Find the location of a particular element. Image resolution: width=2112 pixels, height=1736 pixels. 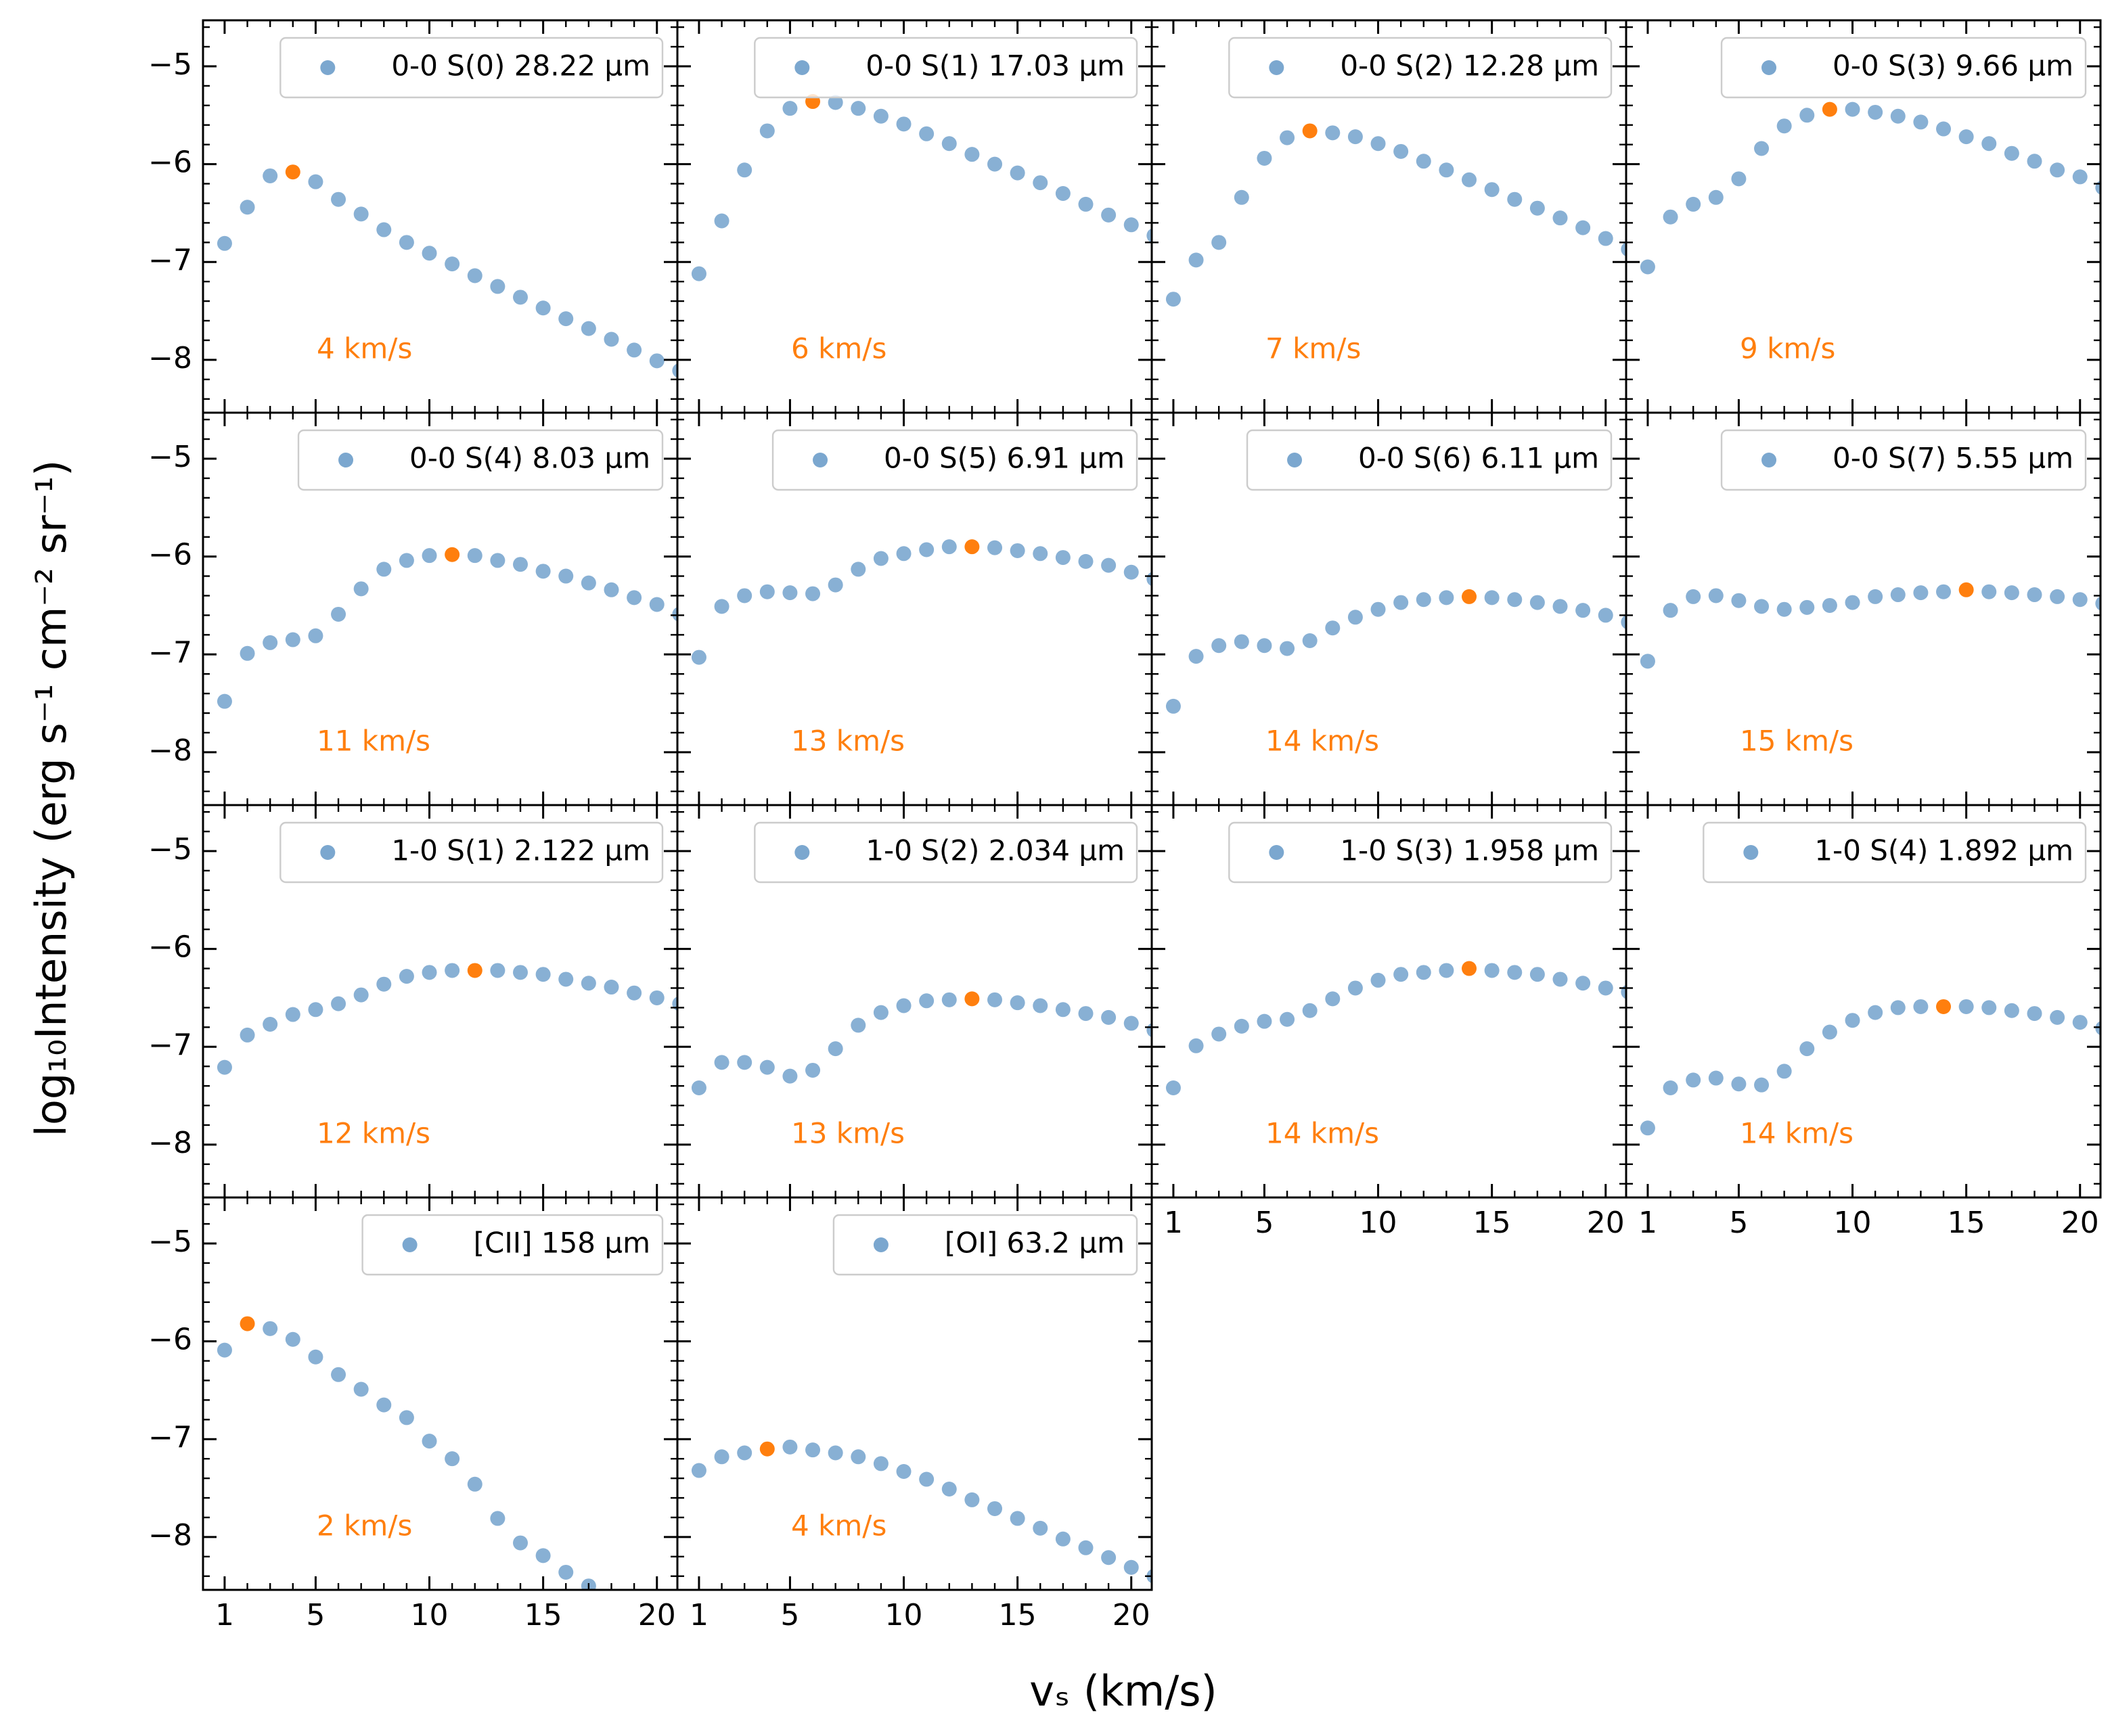

panel: 6 km/s 0-0 S(1) 17.03 μm is located at coordinates (914, 216).